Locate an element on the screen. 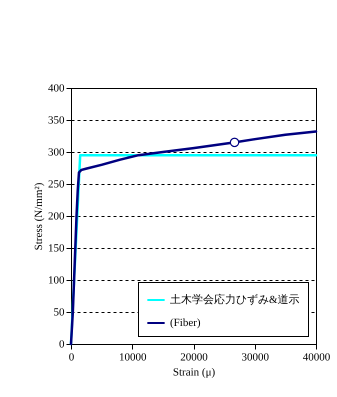 Image resolution: width=337 pixels, height=397 pixels. legend-label: (Fiber) is located at coordinates (185, 323).